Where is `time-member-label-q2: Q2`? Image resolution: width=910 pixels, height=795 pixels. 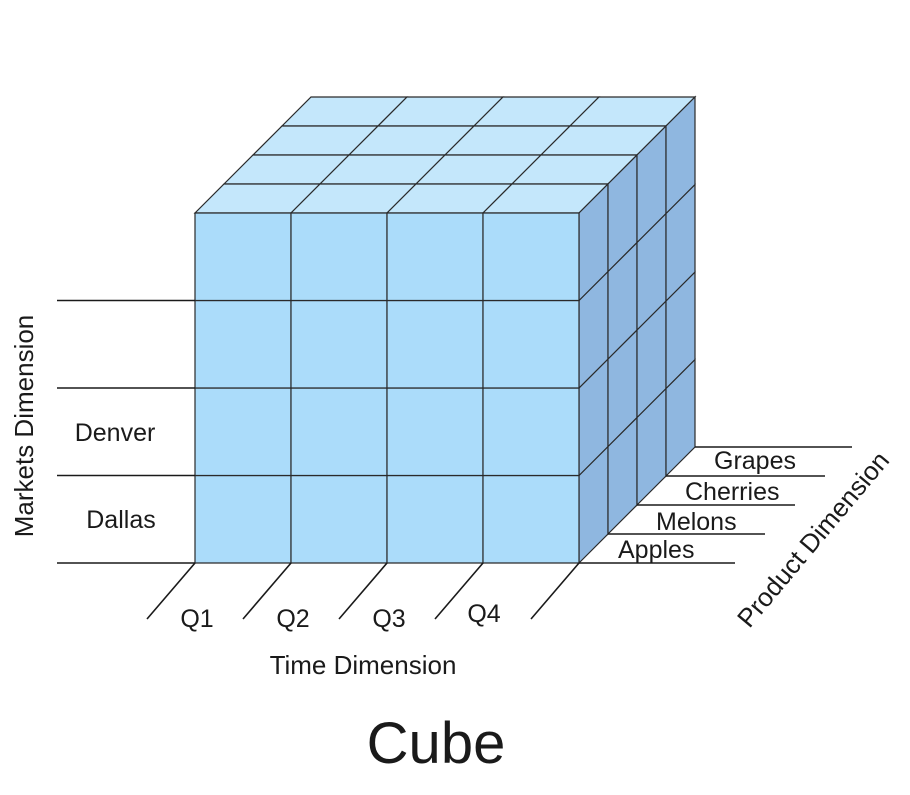 time-member-label-q2: Q2 is located at coordinates (292, 619).